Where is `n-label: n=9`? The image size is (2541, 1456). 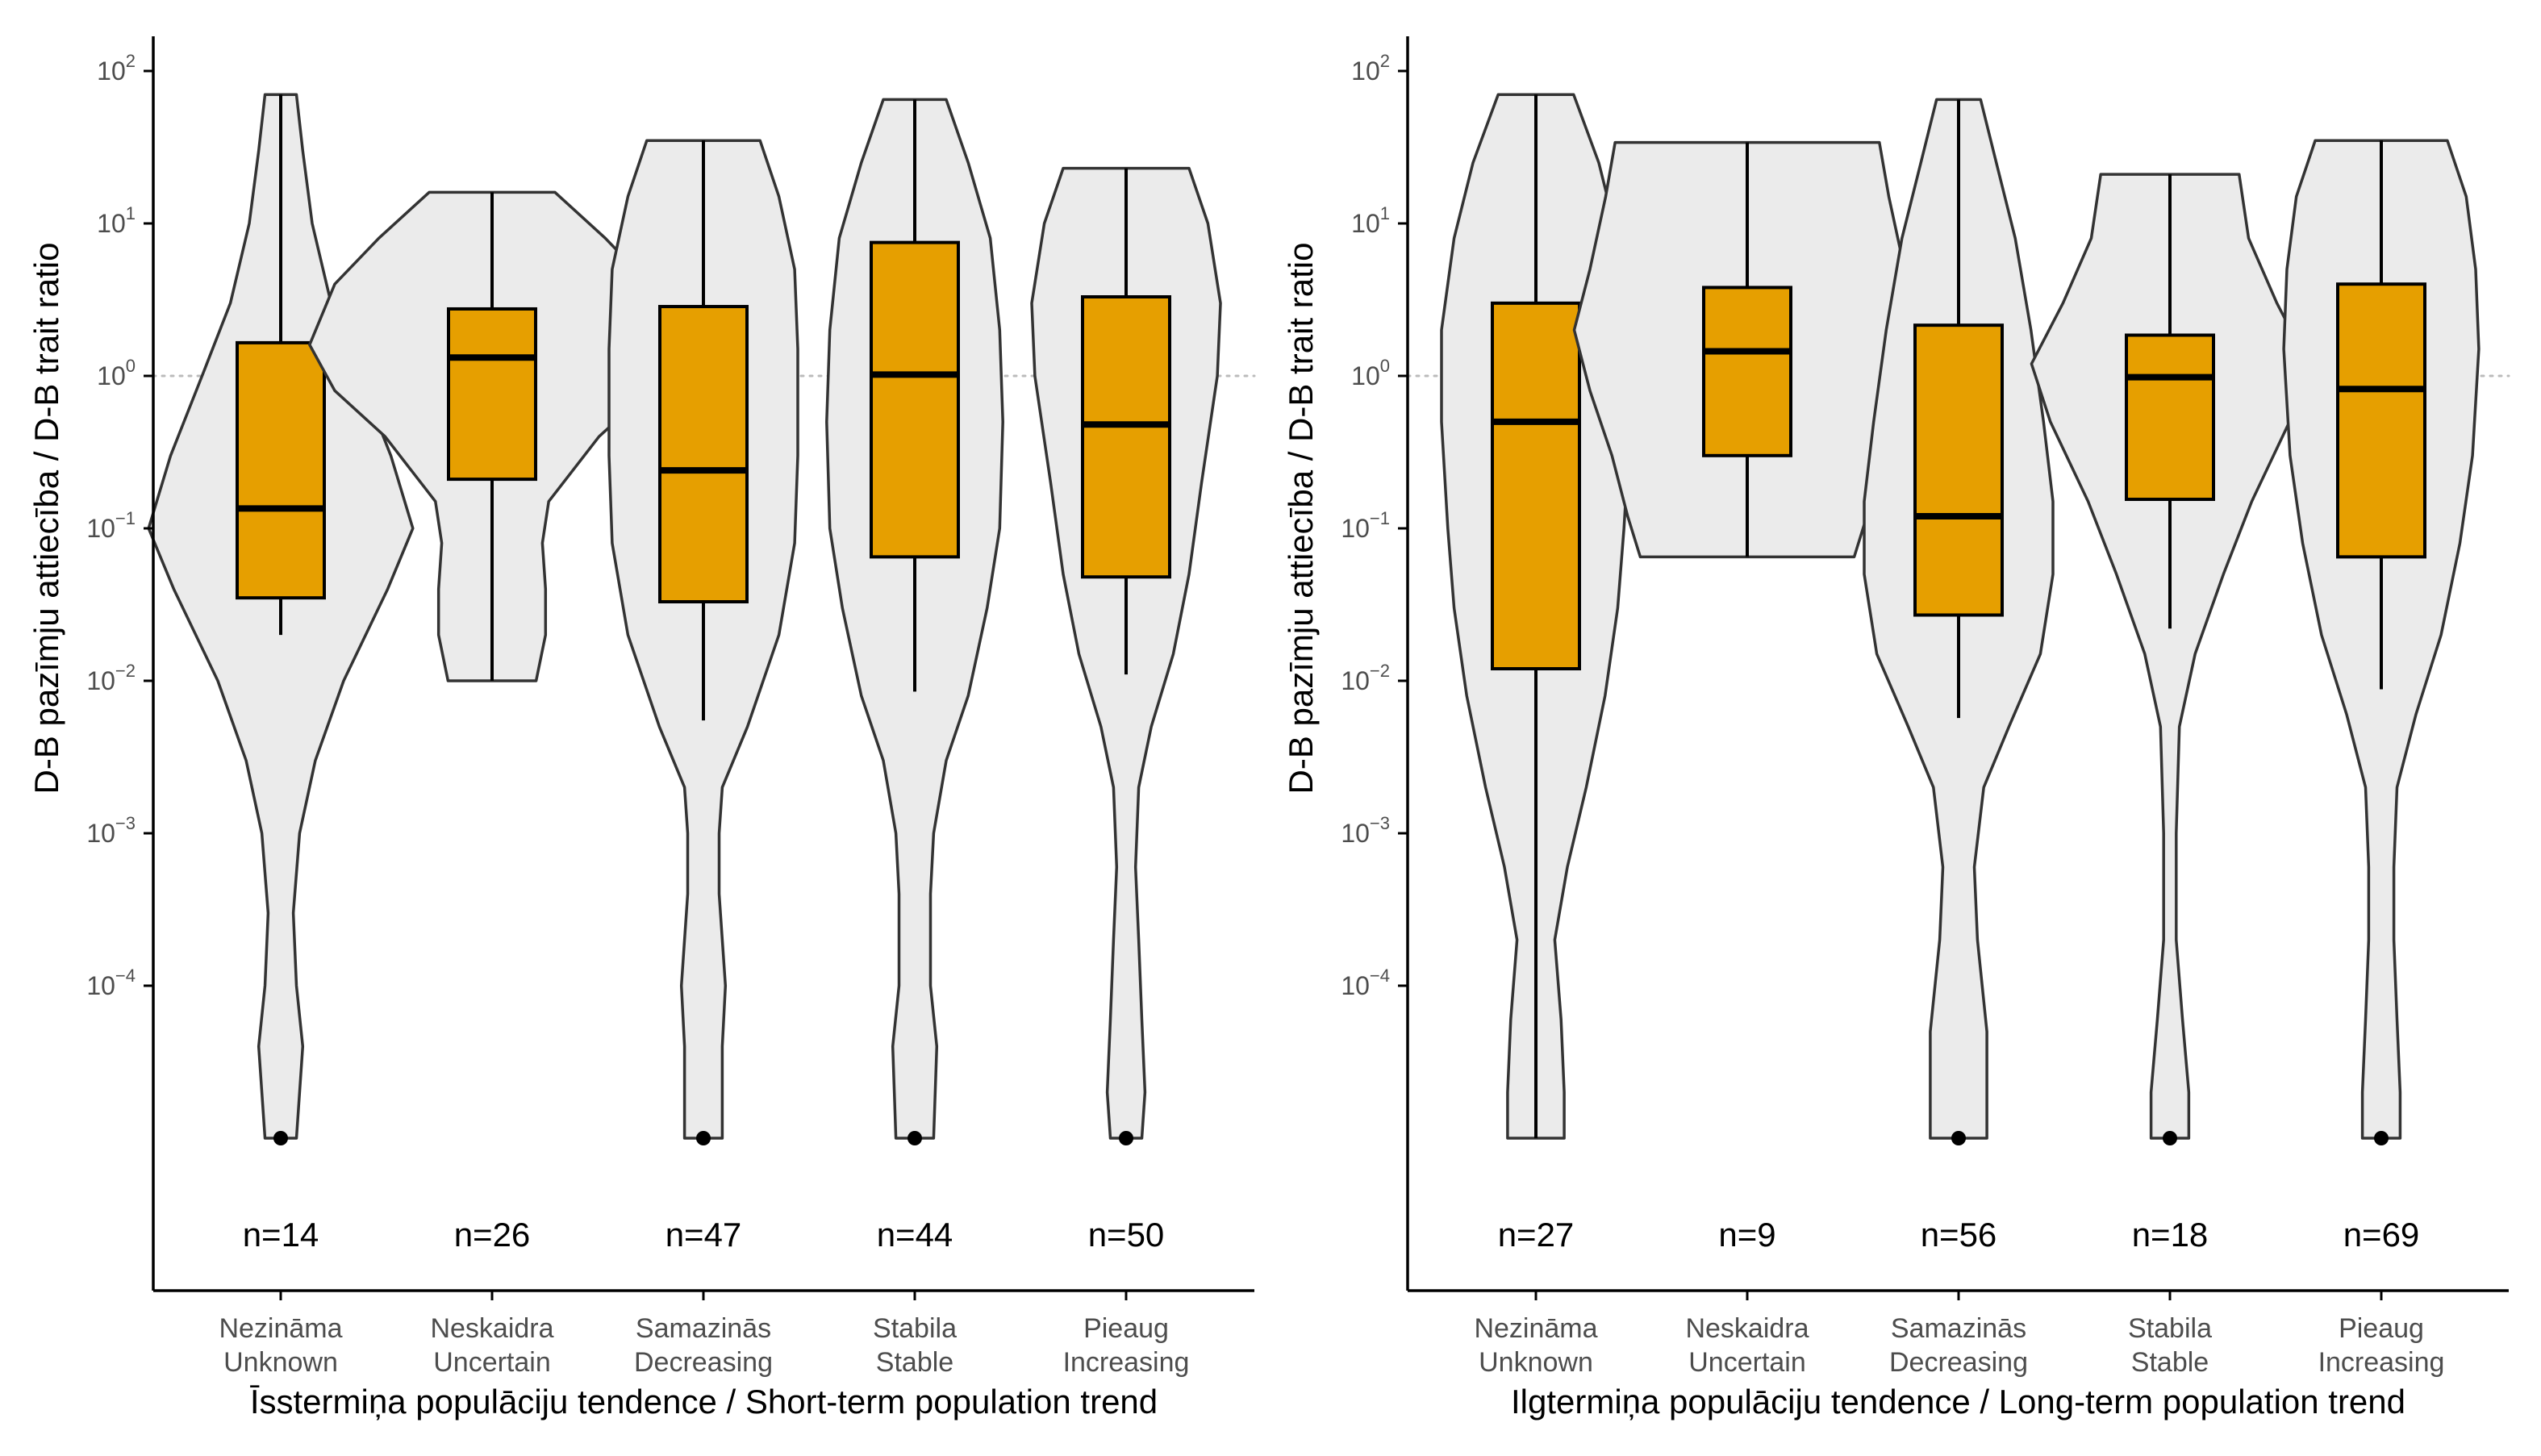
n-label: n=9 is located at coordinates (1747, 1235).